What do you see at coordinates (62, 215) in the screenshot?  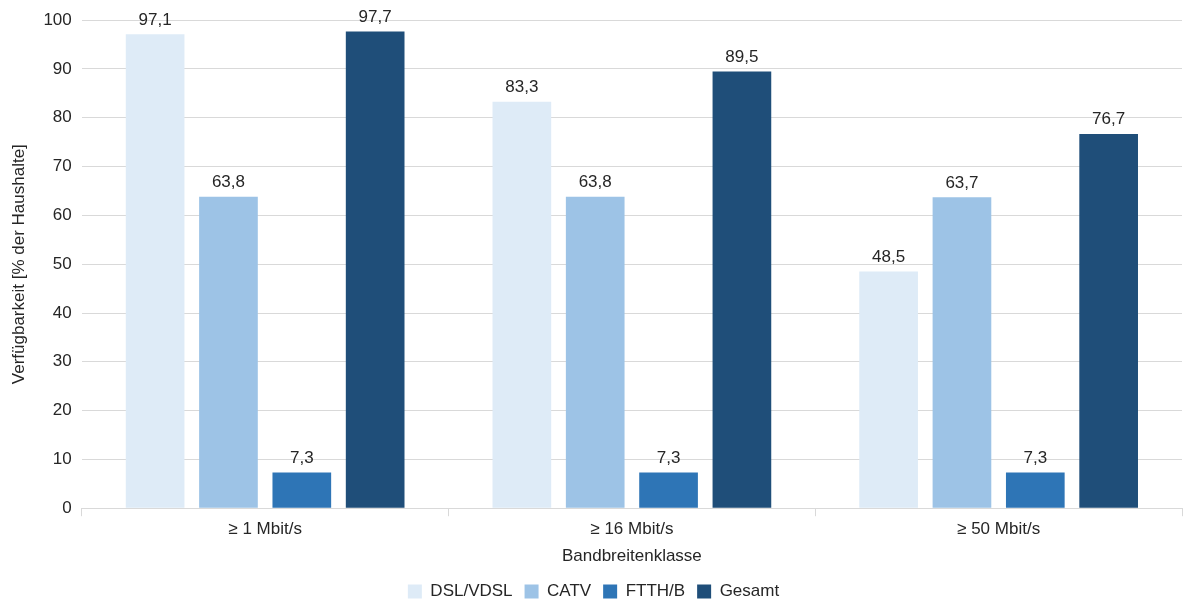 I see `y-tick-label: 60` at bounding box center [62, 215].